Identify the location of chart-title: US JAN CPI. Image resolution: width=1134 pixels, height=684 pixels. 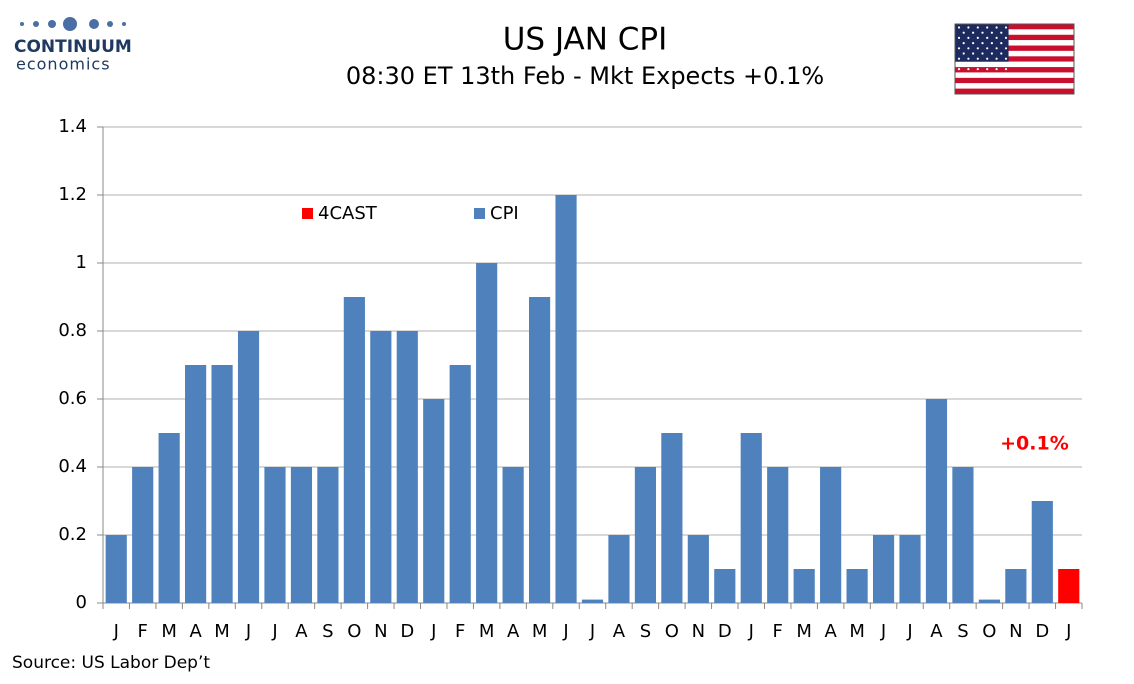
(585, 40).